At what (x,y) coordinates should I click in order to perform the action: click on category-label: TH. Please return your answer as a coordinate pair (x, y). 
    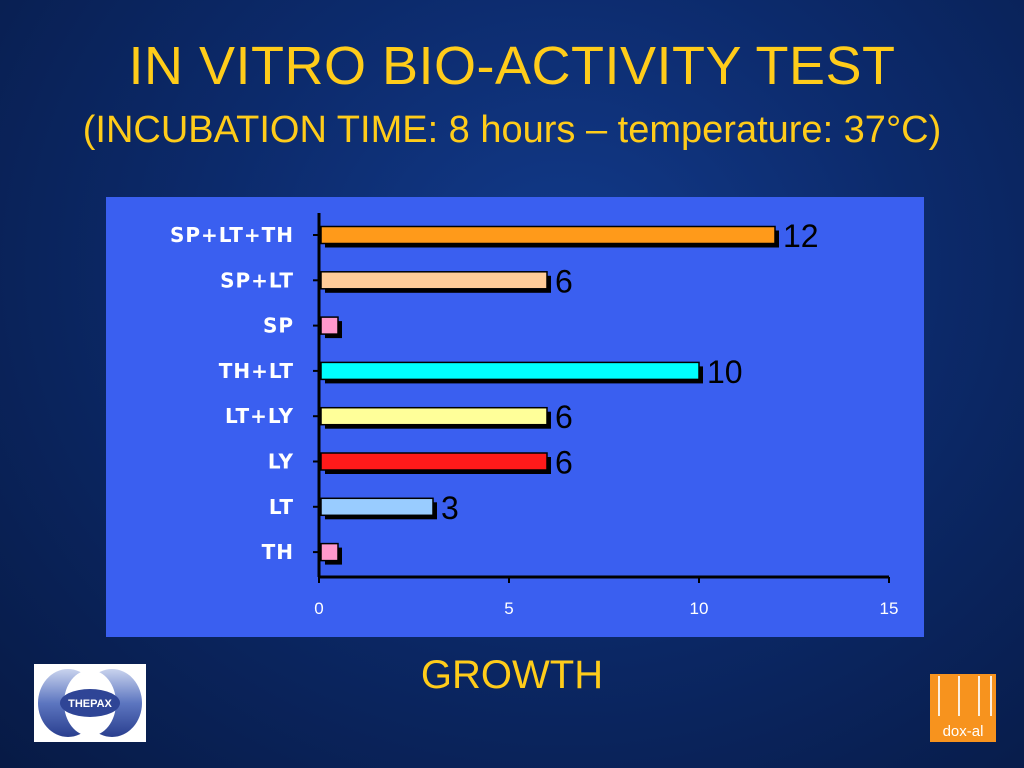
    Looking at the image, I should click on (278, 552).